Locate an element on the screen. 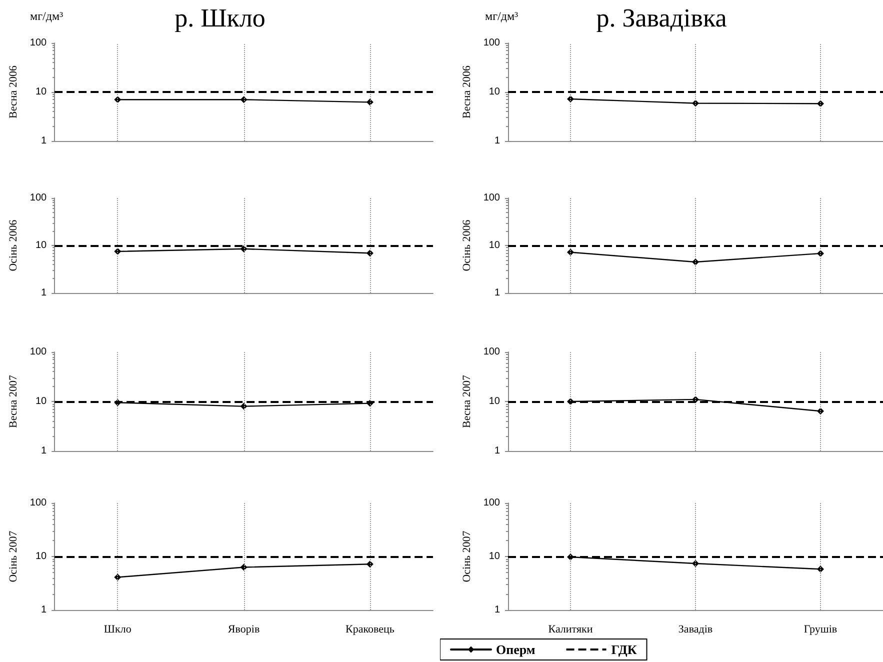 Image resolution: width=883 pixels, height=662 pixels. chart-title: р. Шкло is located at coordinates (220, 18).